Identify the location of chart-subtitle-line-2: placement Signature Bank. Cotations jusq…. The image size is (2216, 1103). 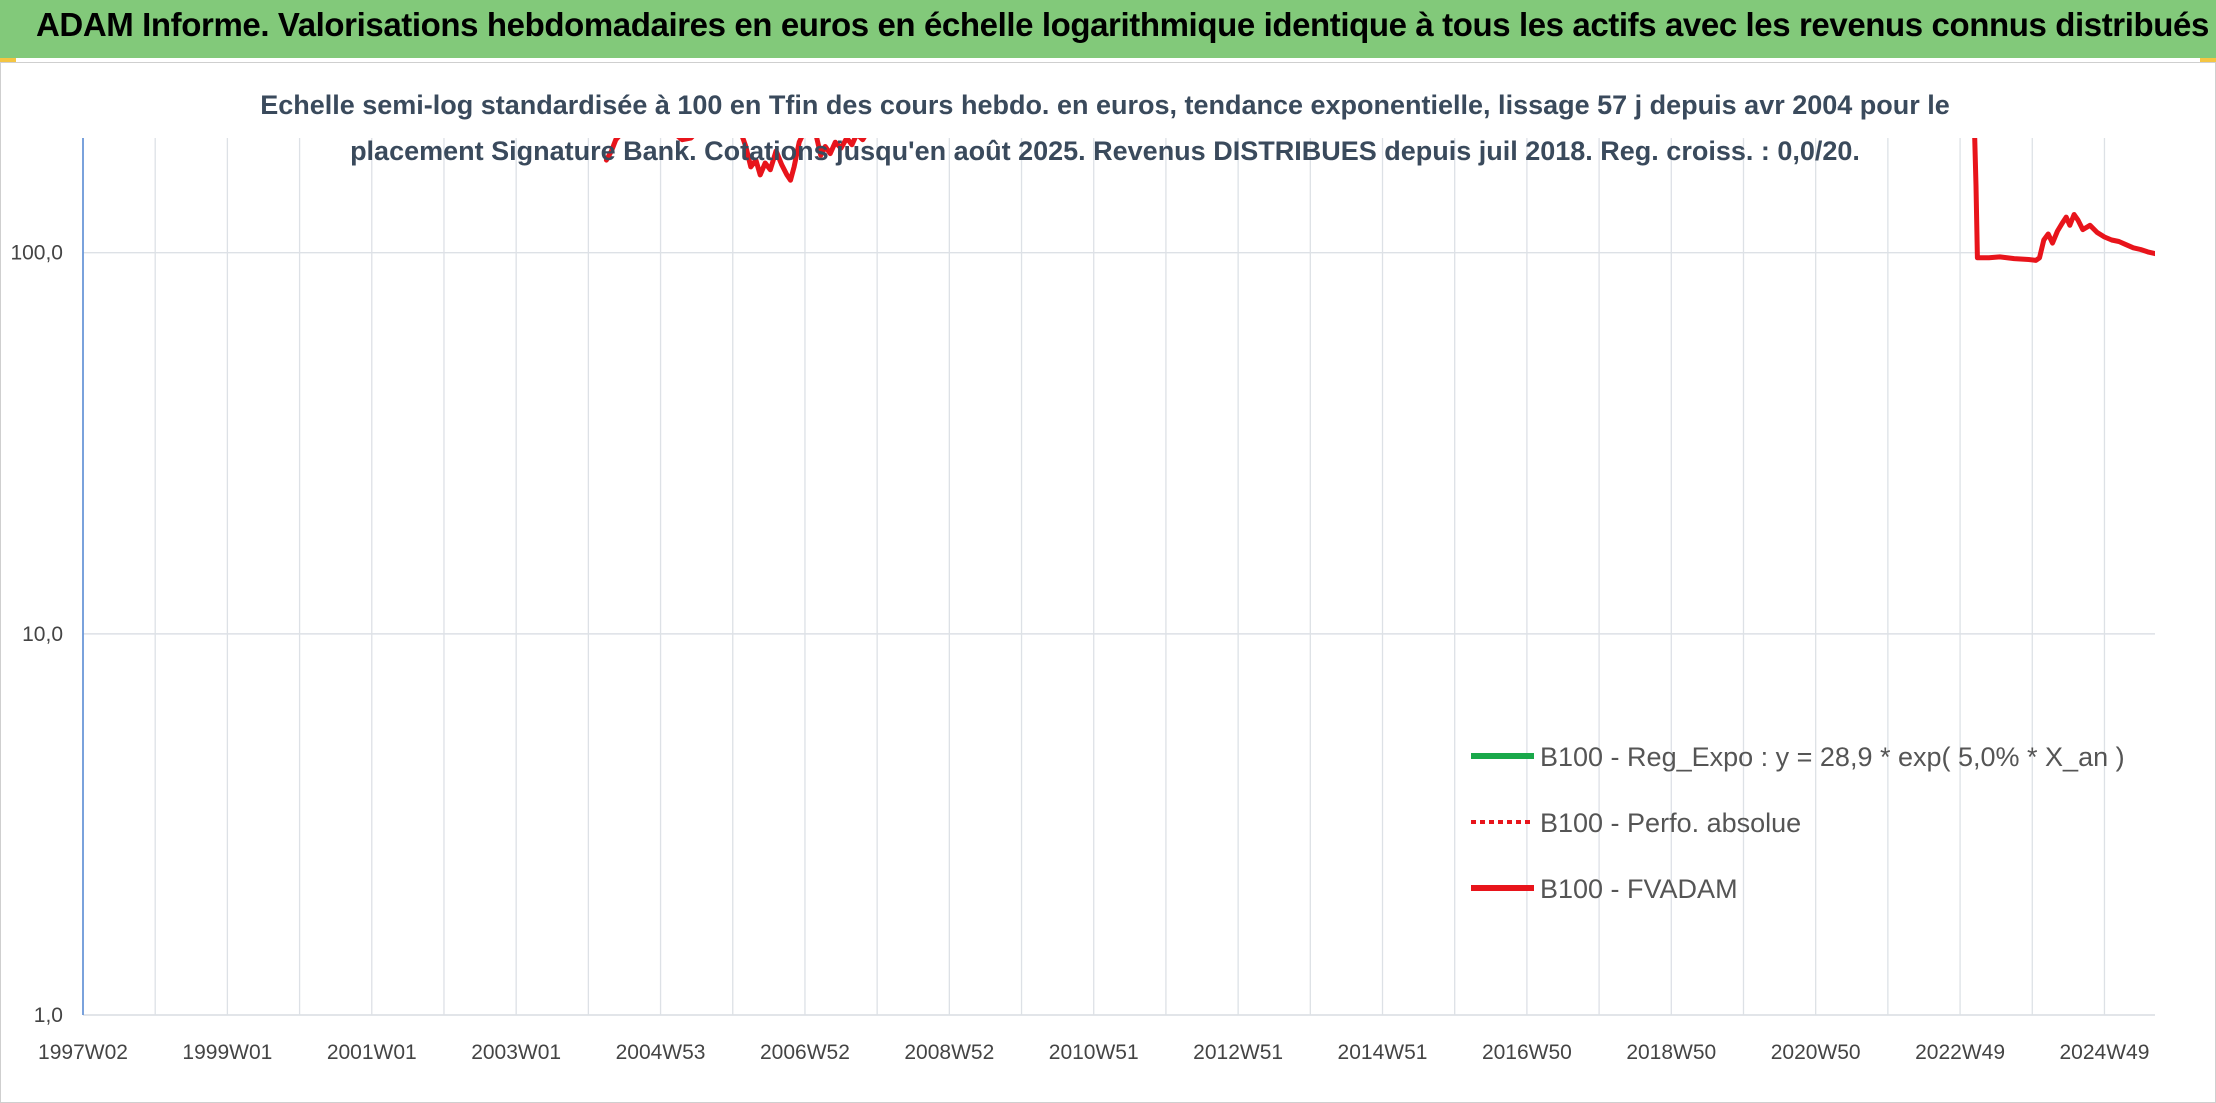
(1105, 151).